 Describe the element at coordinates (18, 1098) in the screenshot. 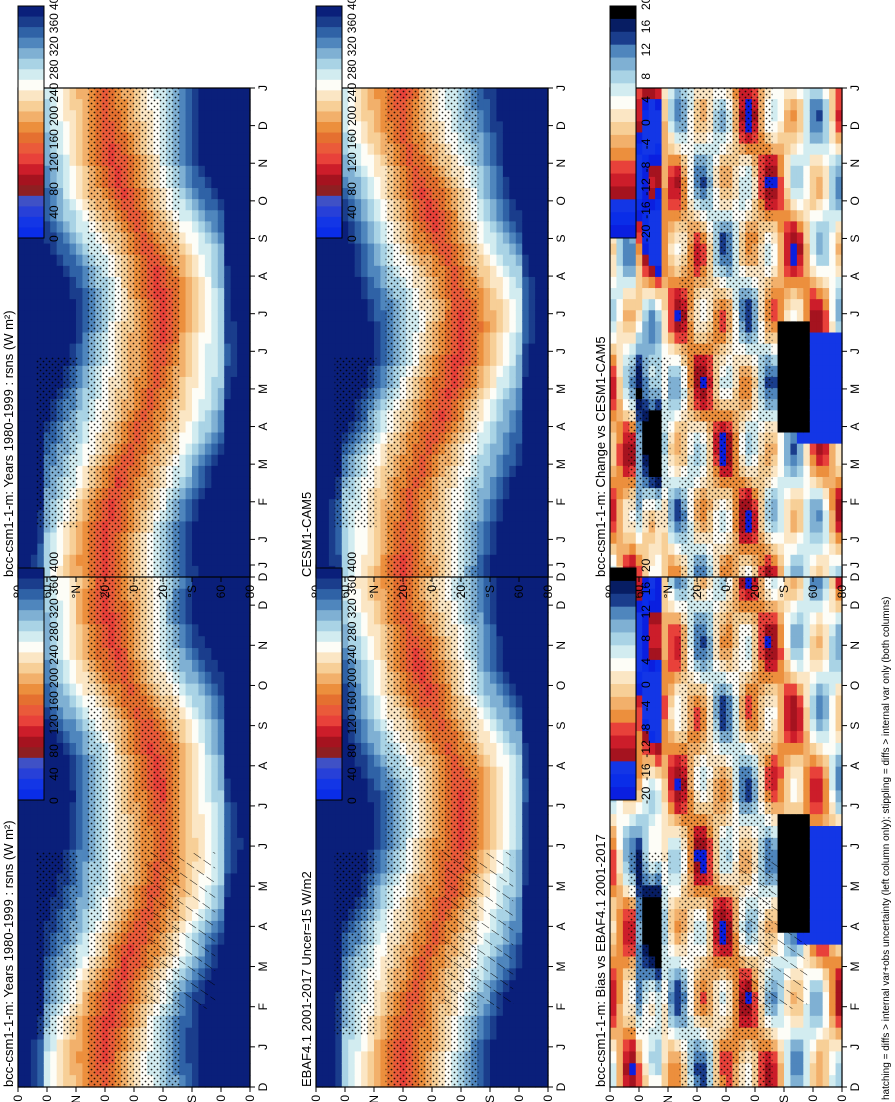

I see `y-tick-label: 80` at that location.